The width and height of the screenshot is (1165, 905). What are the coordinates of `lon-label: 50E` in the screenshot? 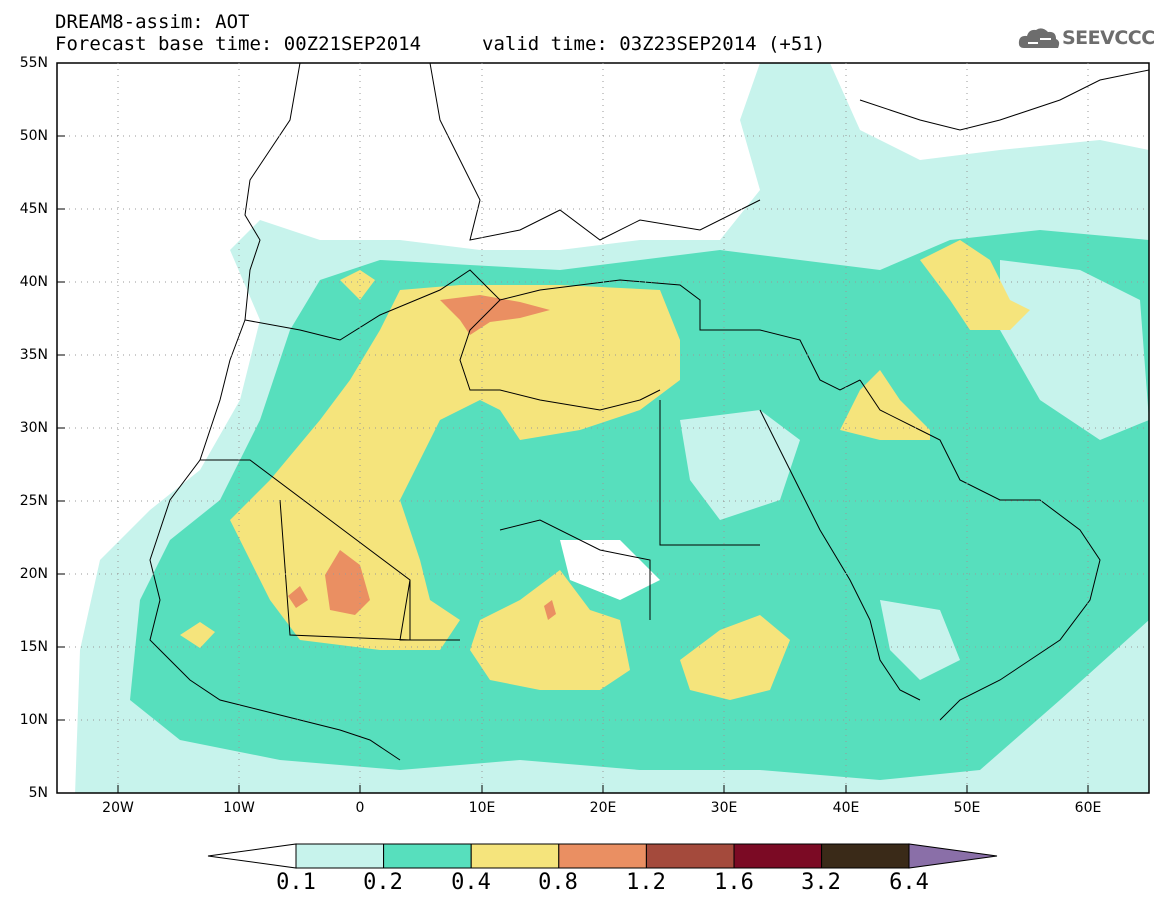 It's located at (967, 808).